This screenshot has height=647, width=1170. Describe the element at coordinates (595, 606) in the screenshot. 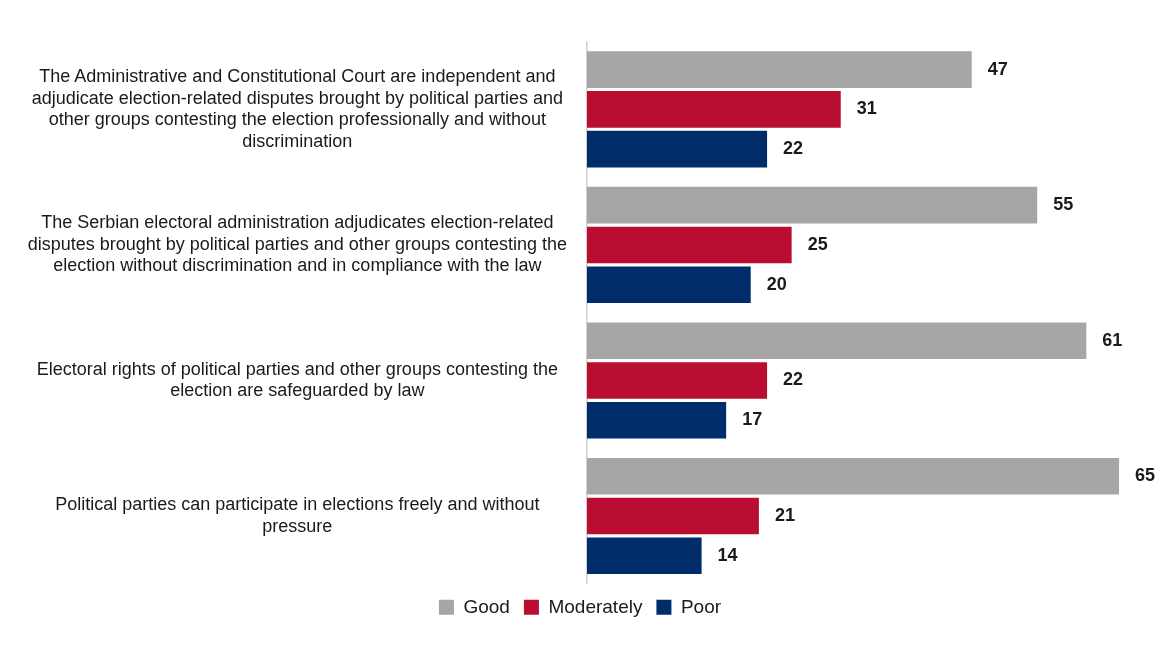

I see `legend-label: Moderately` at that location.